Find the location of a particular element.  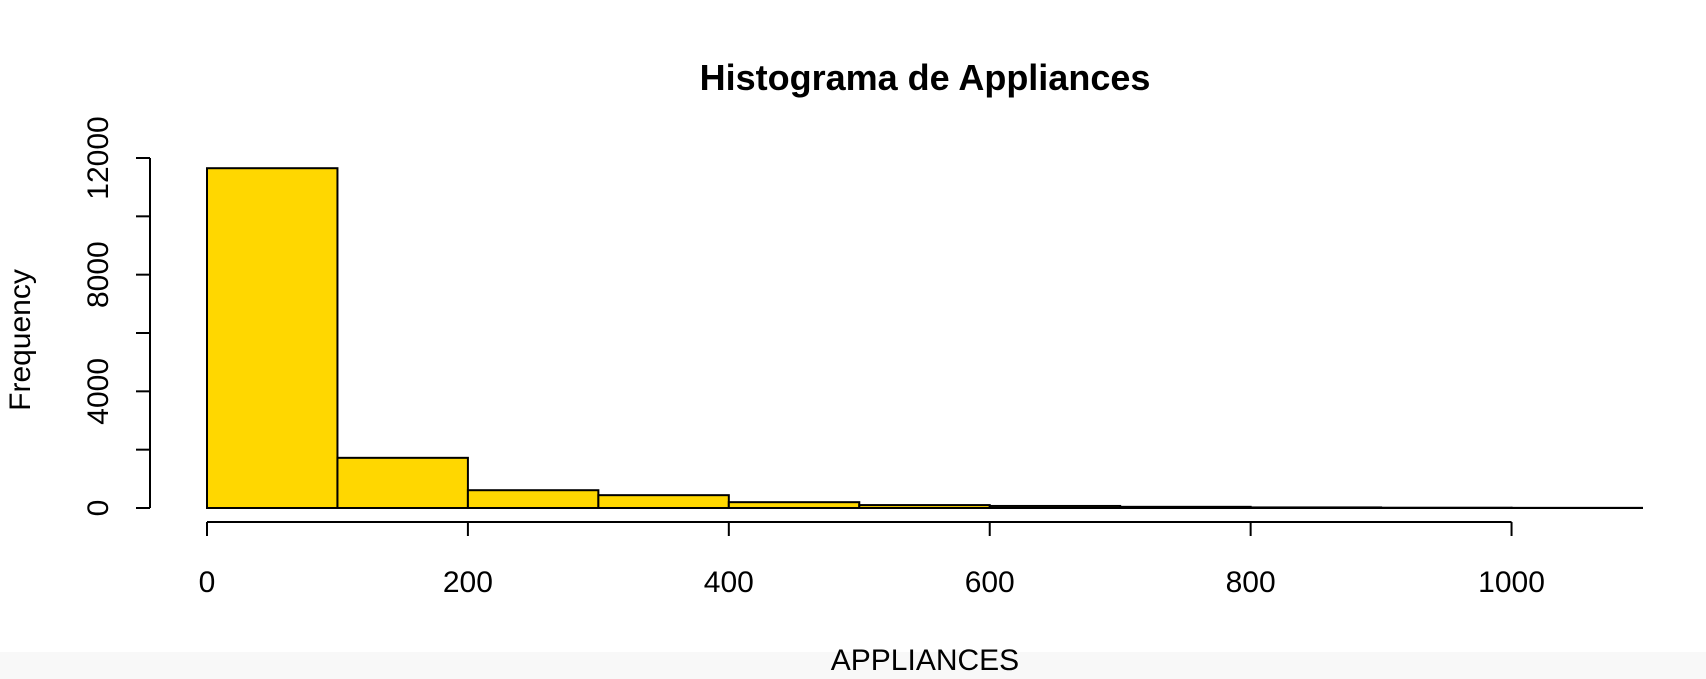

x-tick-label: 200 is located at coordinates (468, 582).